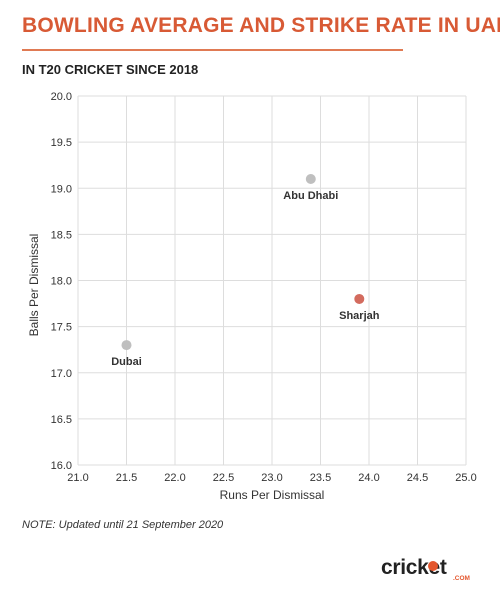 This screenshot has height=600, width=500. I want to click on y-tick-label: 19.0, so click(61, 189).